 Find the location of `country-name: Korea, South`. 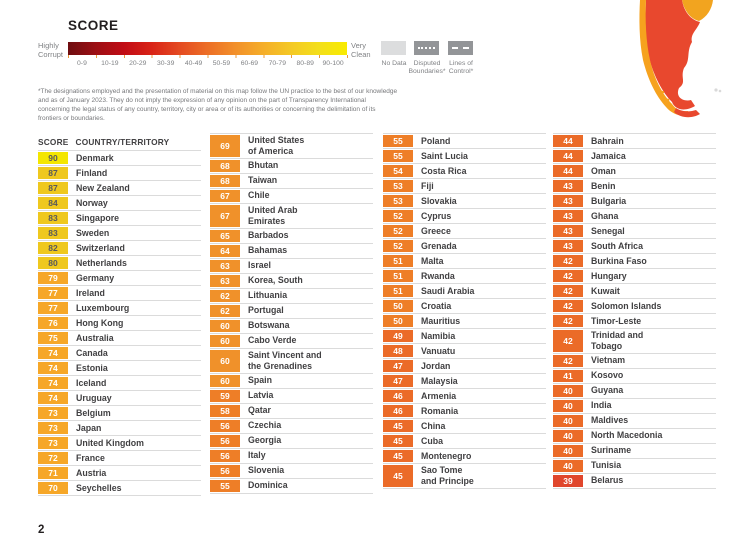

country-name: Korea, South is located at coordinates (275, 280).